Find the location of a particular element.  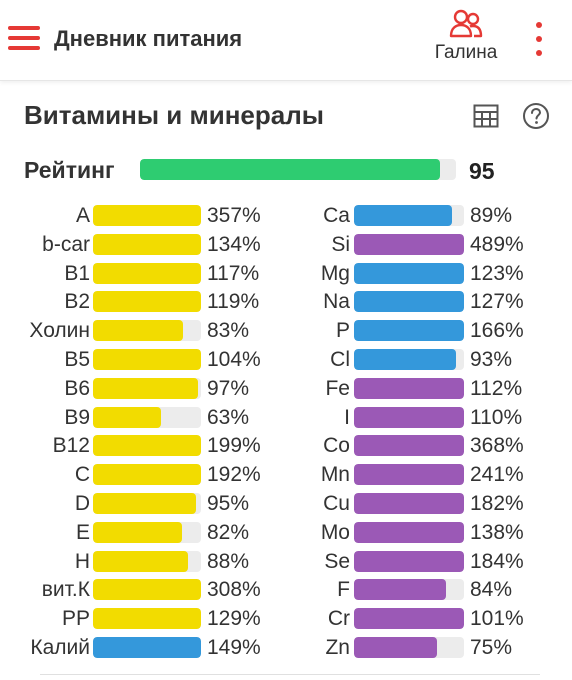

nutrient-row: Ca 89% is located at coordinates (421, 215).